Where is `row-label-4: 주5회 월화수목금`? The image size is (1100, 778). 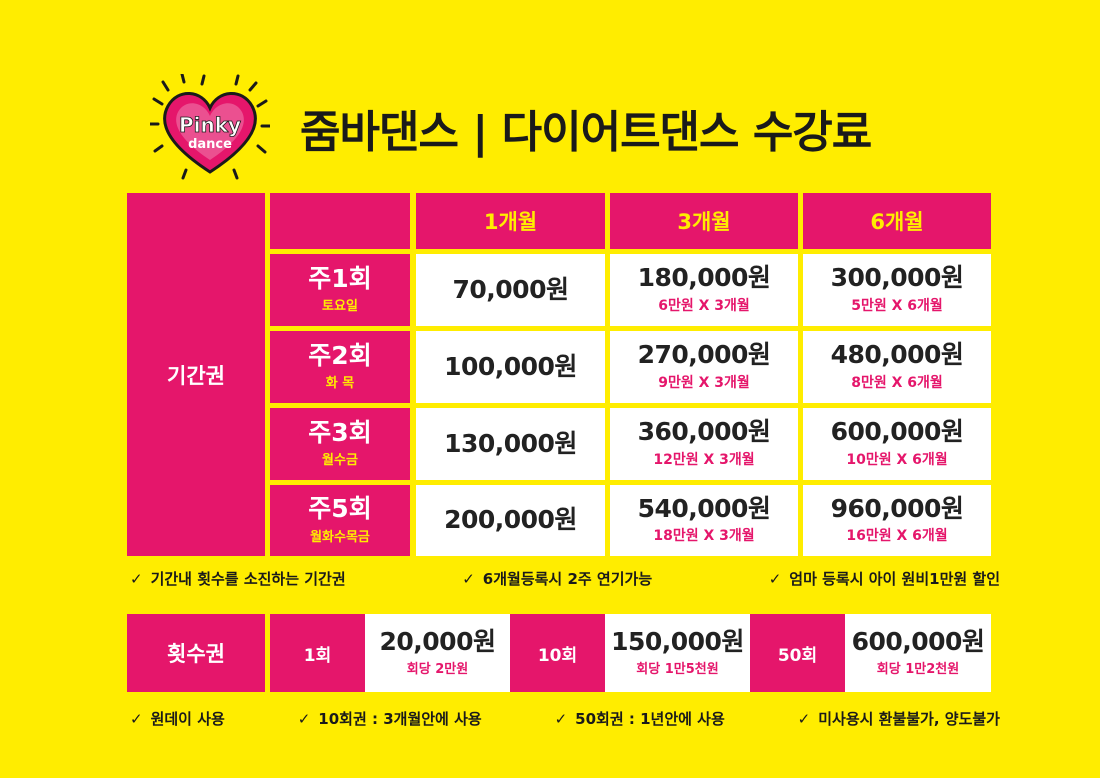 row-label-4: 주5회 월화수목금 is located at coordinates (340, 520).